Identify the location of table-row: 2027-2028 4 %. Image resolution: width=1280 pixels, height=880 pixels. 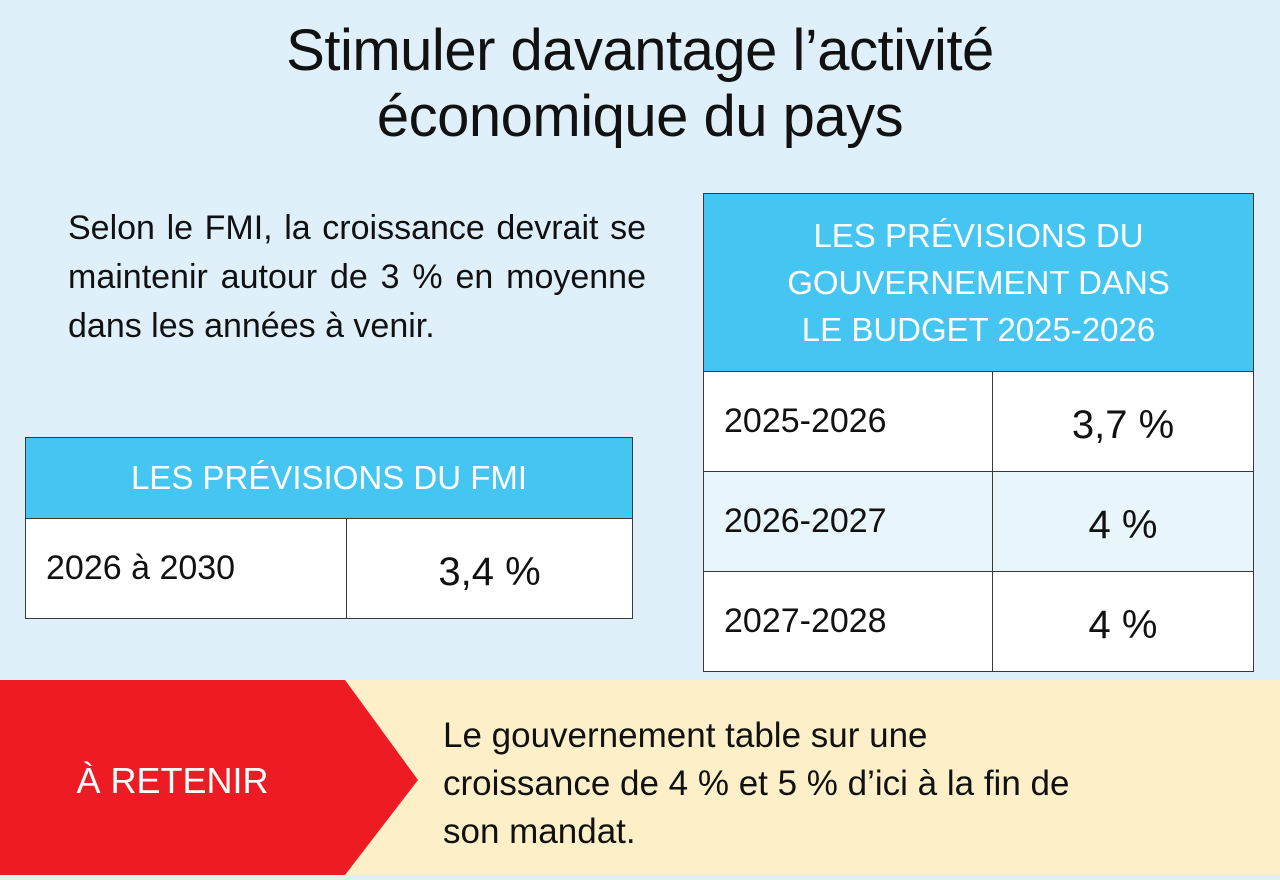
(978, 621).